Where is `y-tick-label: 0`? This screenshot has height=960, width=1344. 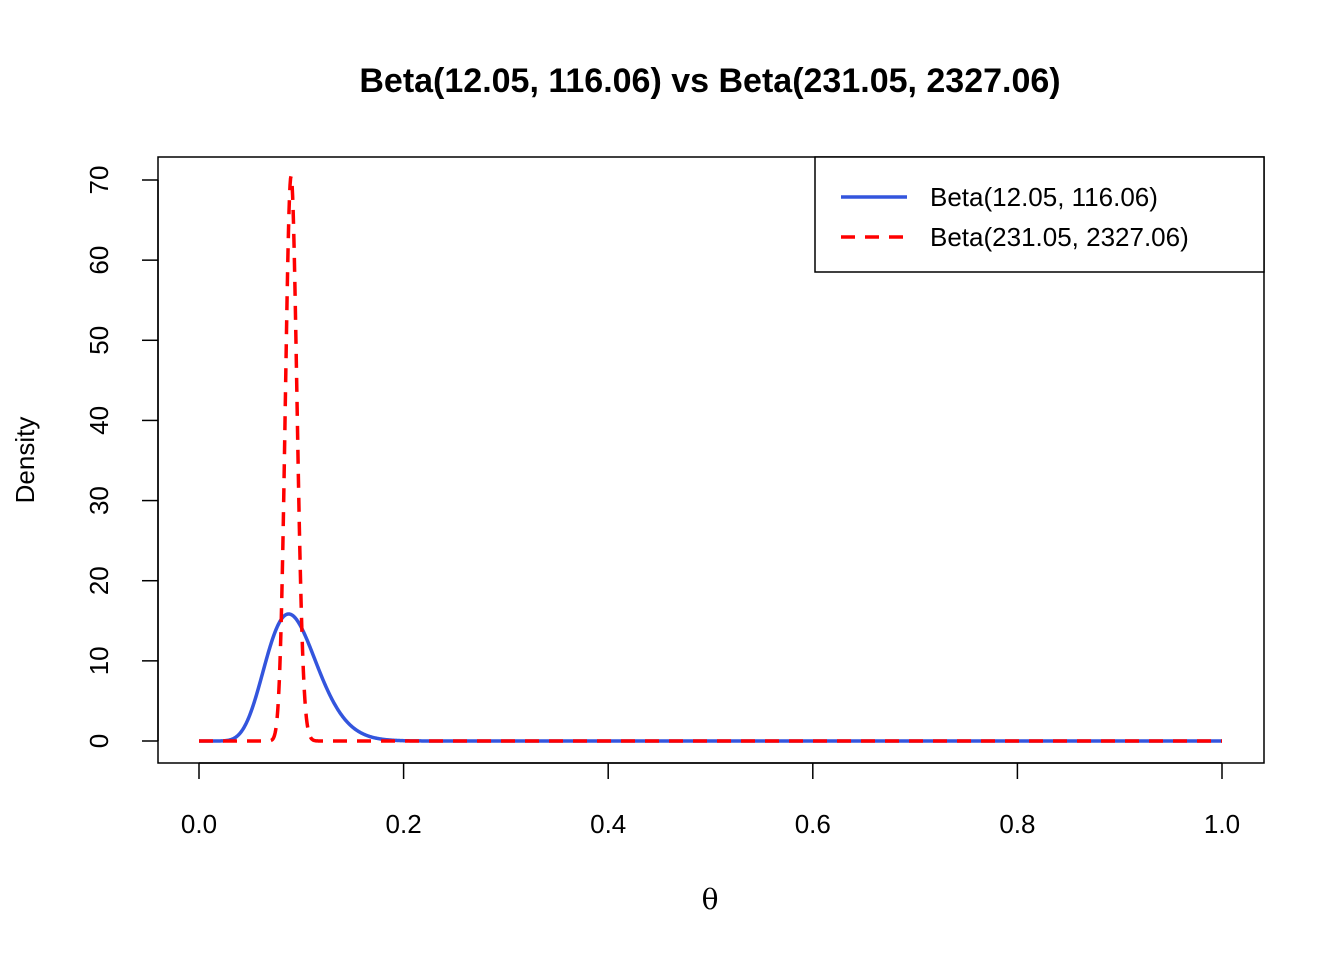
y-tick-label: 0 is located at coordinates (99, 741).